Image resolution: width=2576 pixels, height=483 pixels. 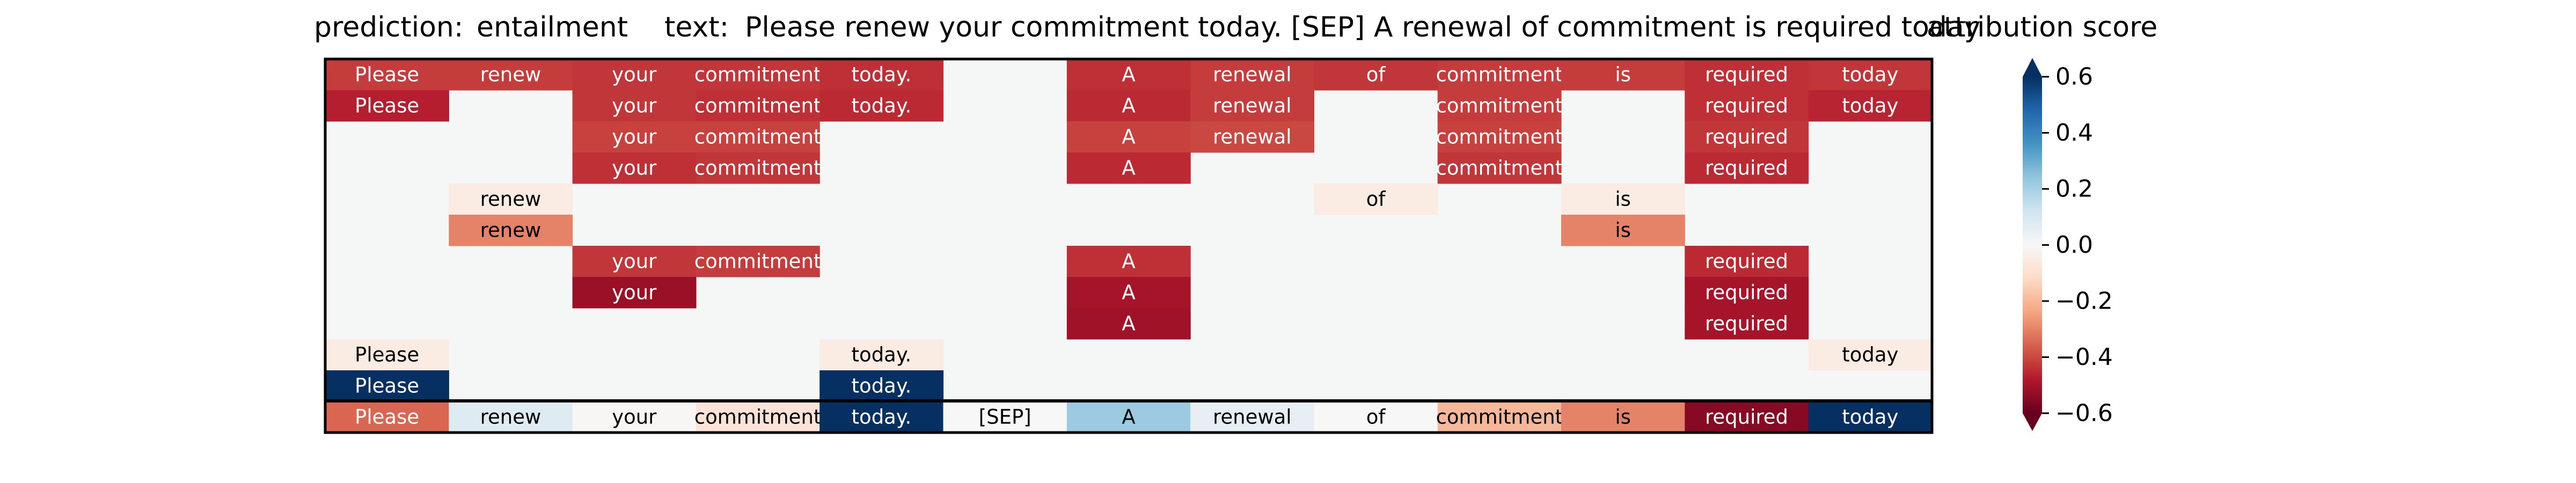 I want to click on colorbar-label: attribution score, so click(x=2042, y=27).